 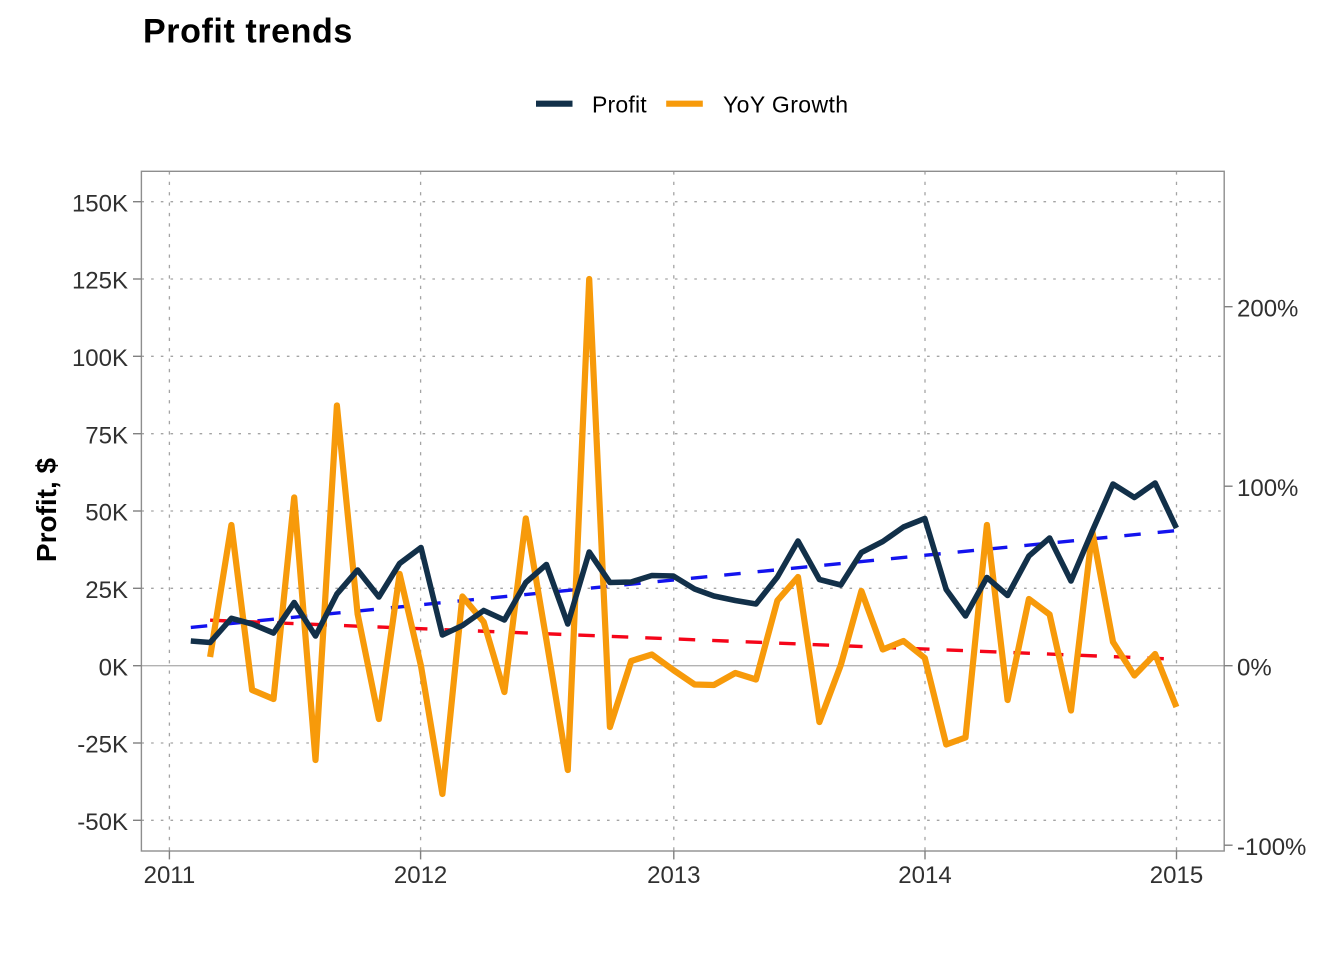 What do you see at coordinates (102, 822) in the screenshot?
I see `svg-text: -50K` at bounding box center [102, 822].